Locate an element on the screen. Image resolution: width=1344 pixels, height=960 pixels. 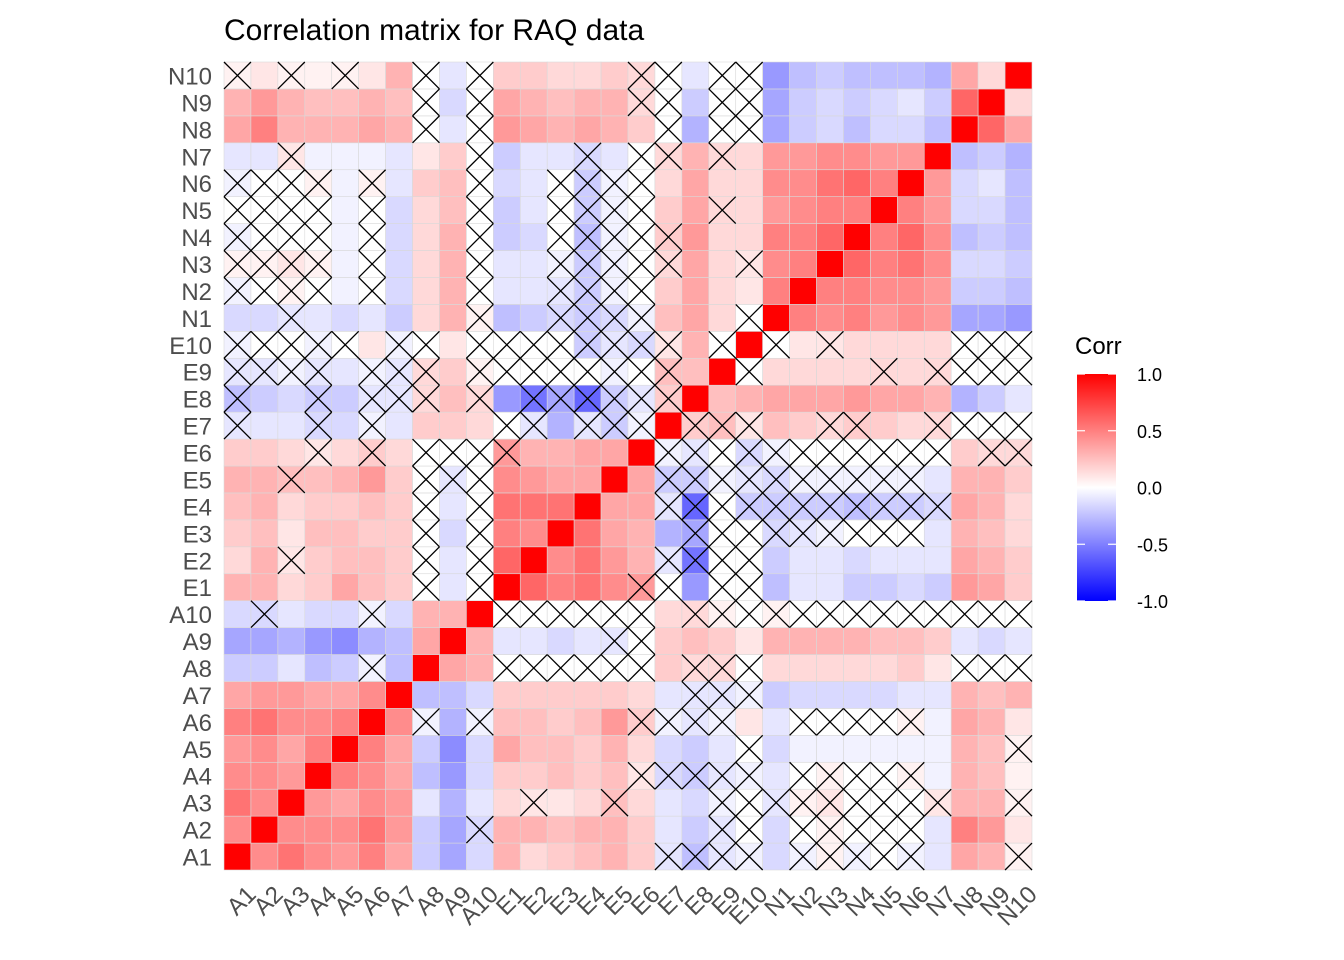
cross-N5-A3 is located at coordinates (291, 210).